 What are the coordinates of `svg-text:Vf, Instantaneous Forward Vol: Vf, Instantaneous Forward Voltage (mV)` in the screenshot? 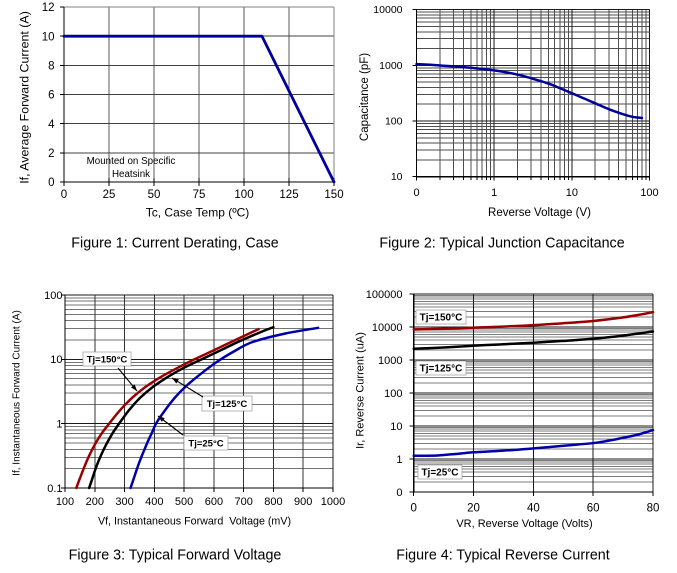 It's located at (194, 522).